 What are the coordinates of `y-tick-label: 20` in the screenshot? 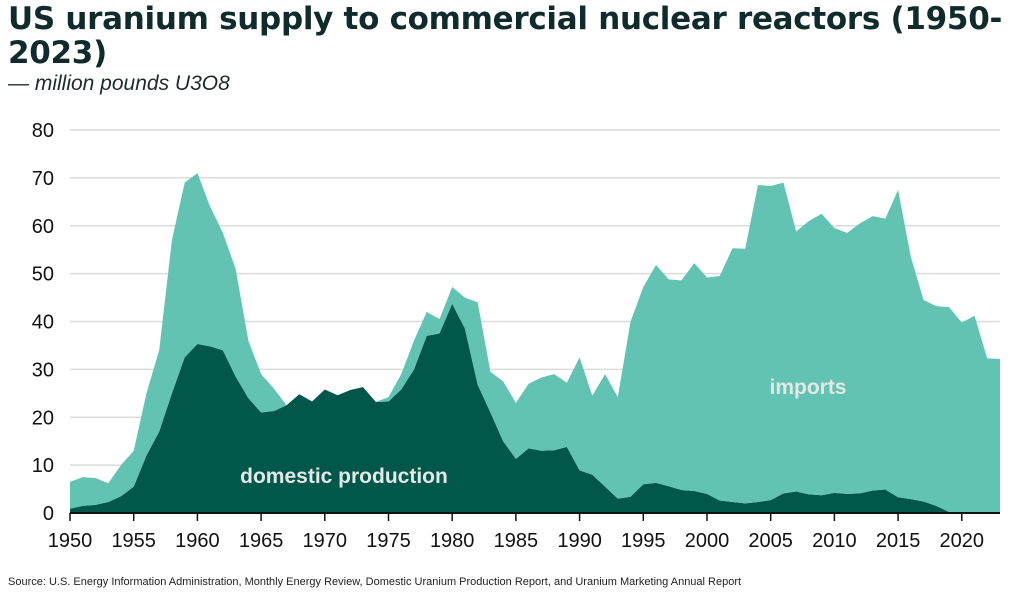 It's located at (43, 418).